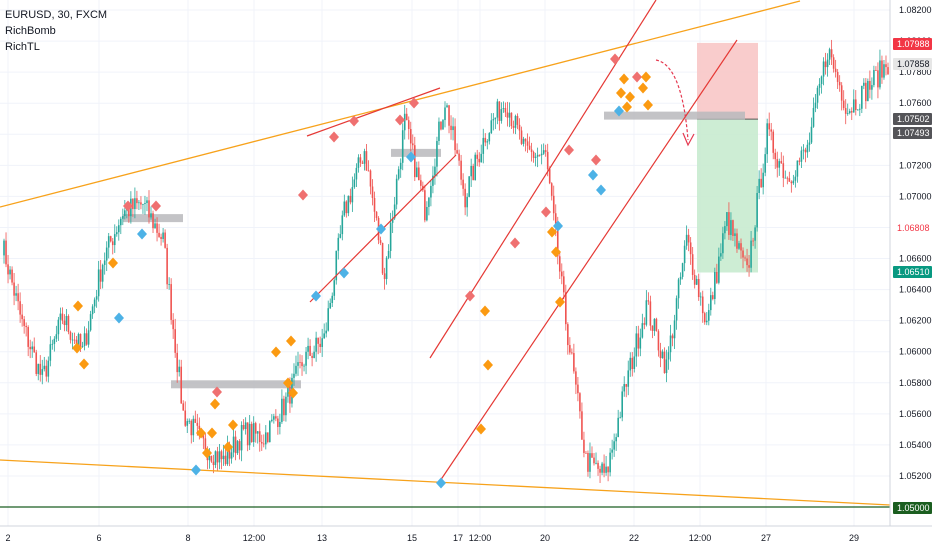  I want to click on indicator-richtl: RichTL, so click(22, 47).